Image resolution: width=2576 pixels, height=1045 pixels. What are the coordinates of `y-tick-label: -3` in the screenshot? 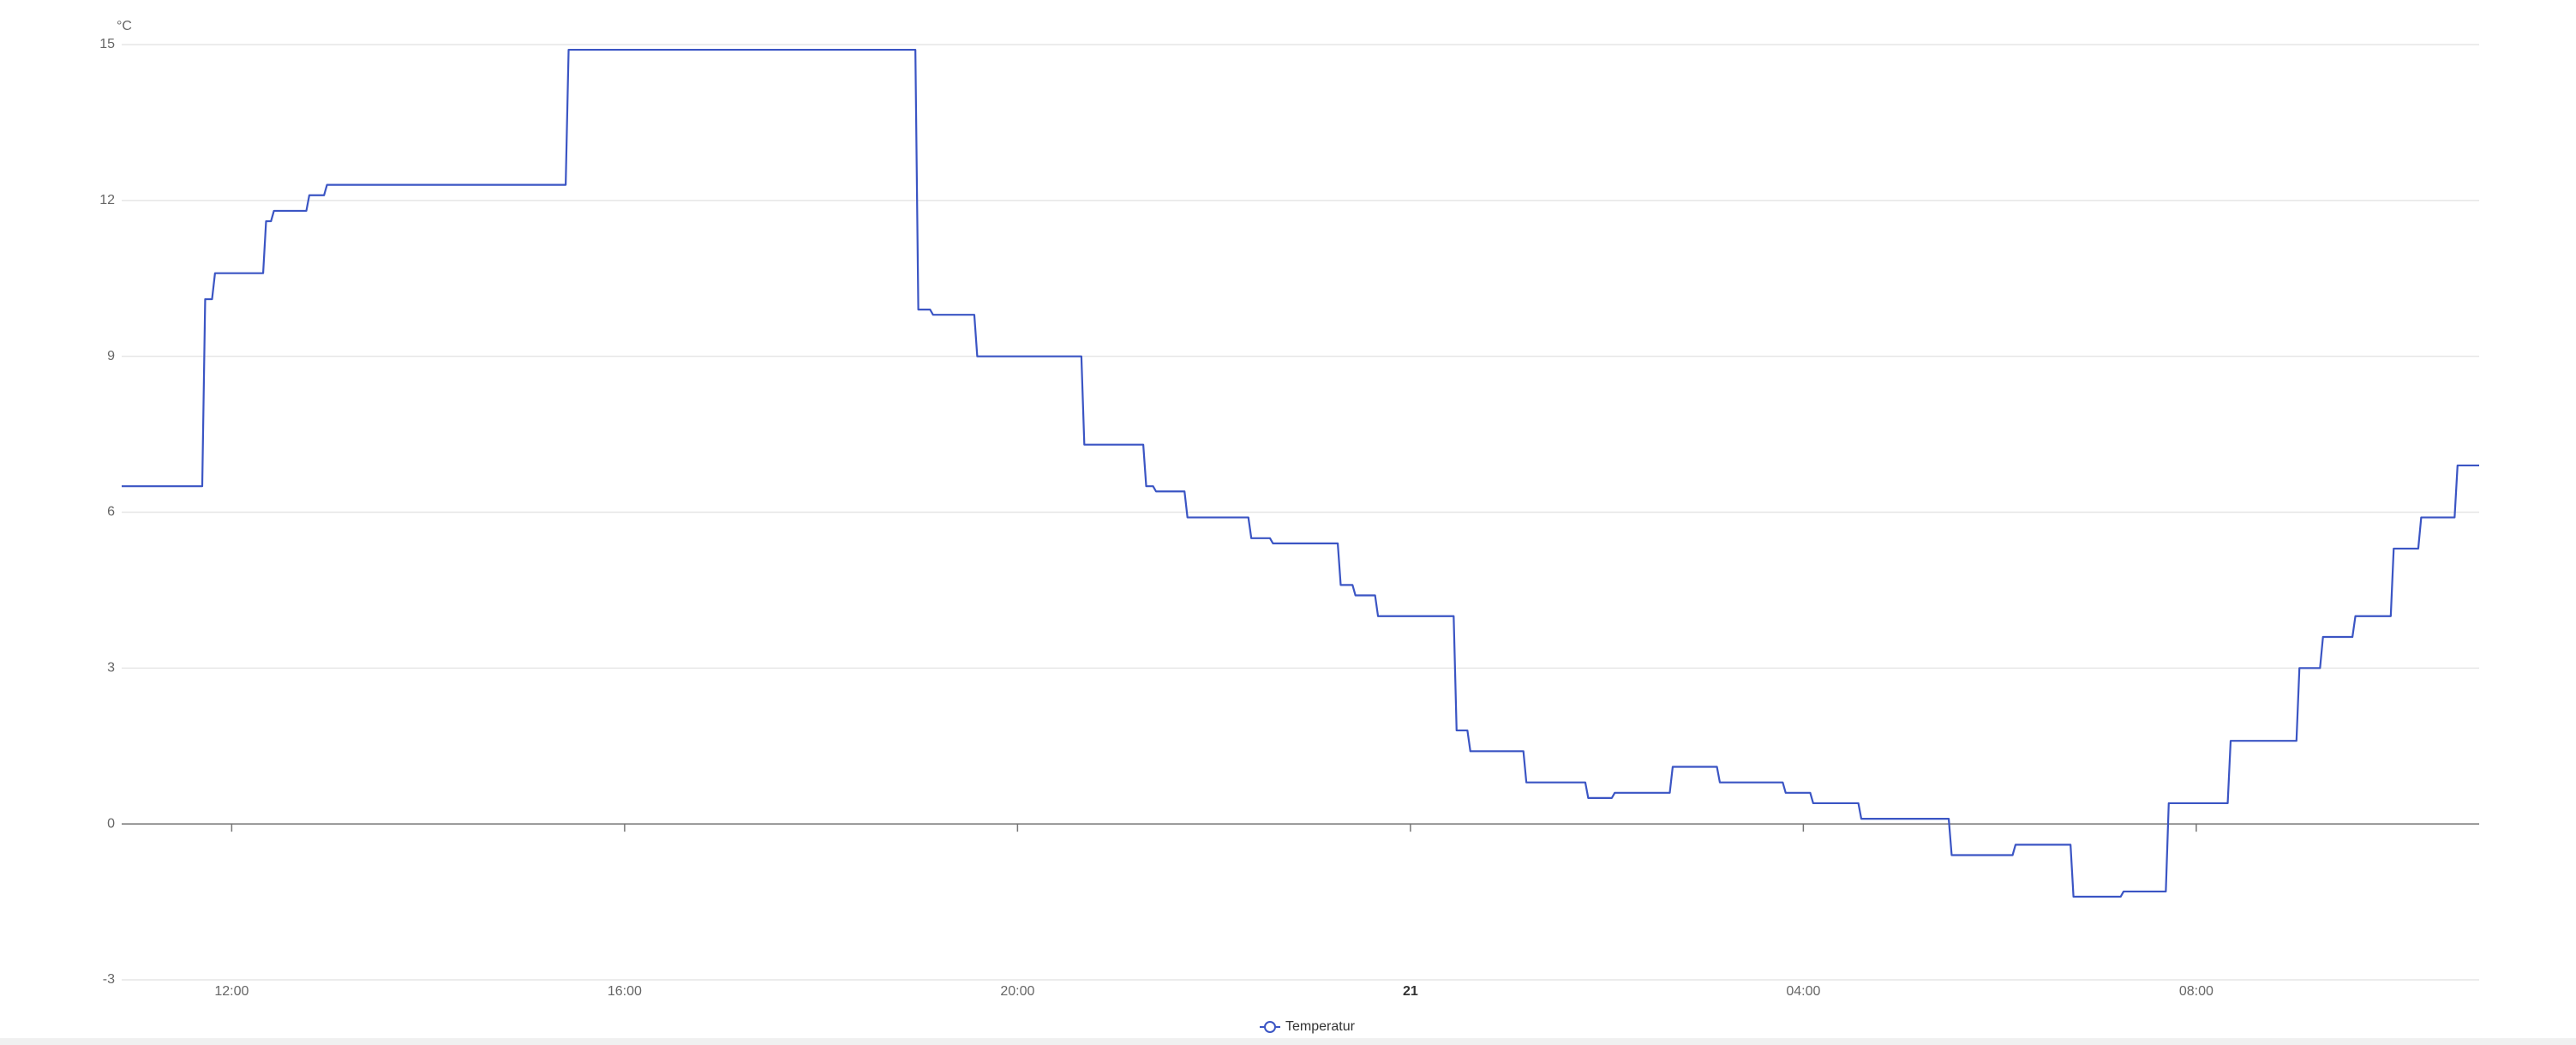 It's located at (109, 979).